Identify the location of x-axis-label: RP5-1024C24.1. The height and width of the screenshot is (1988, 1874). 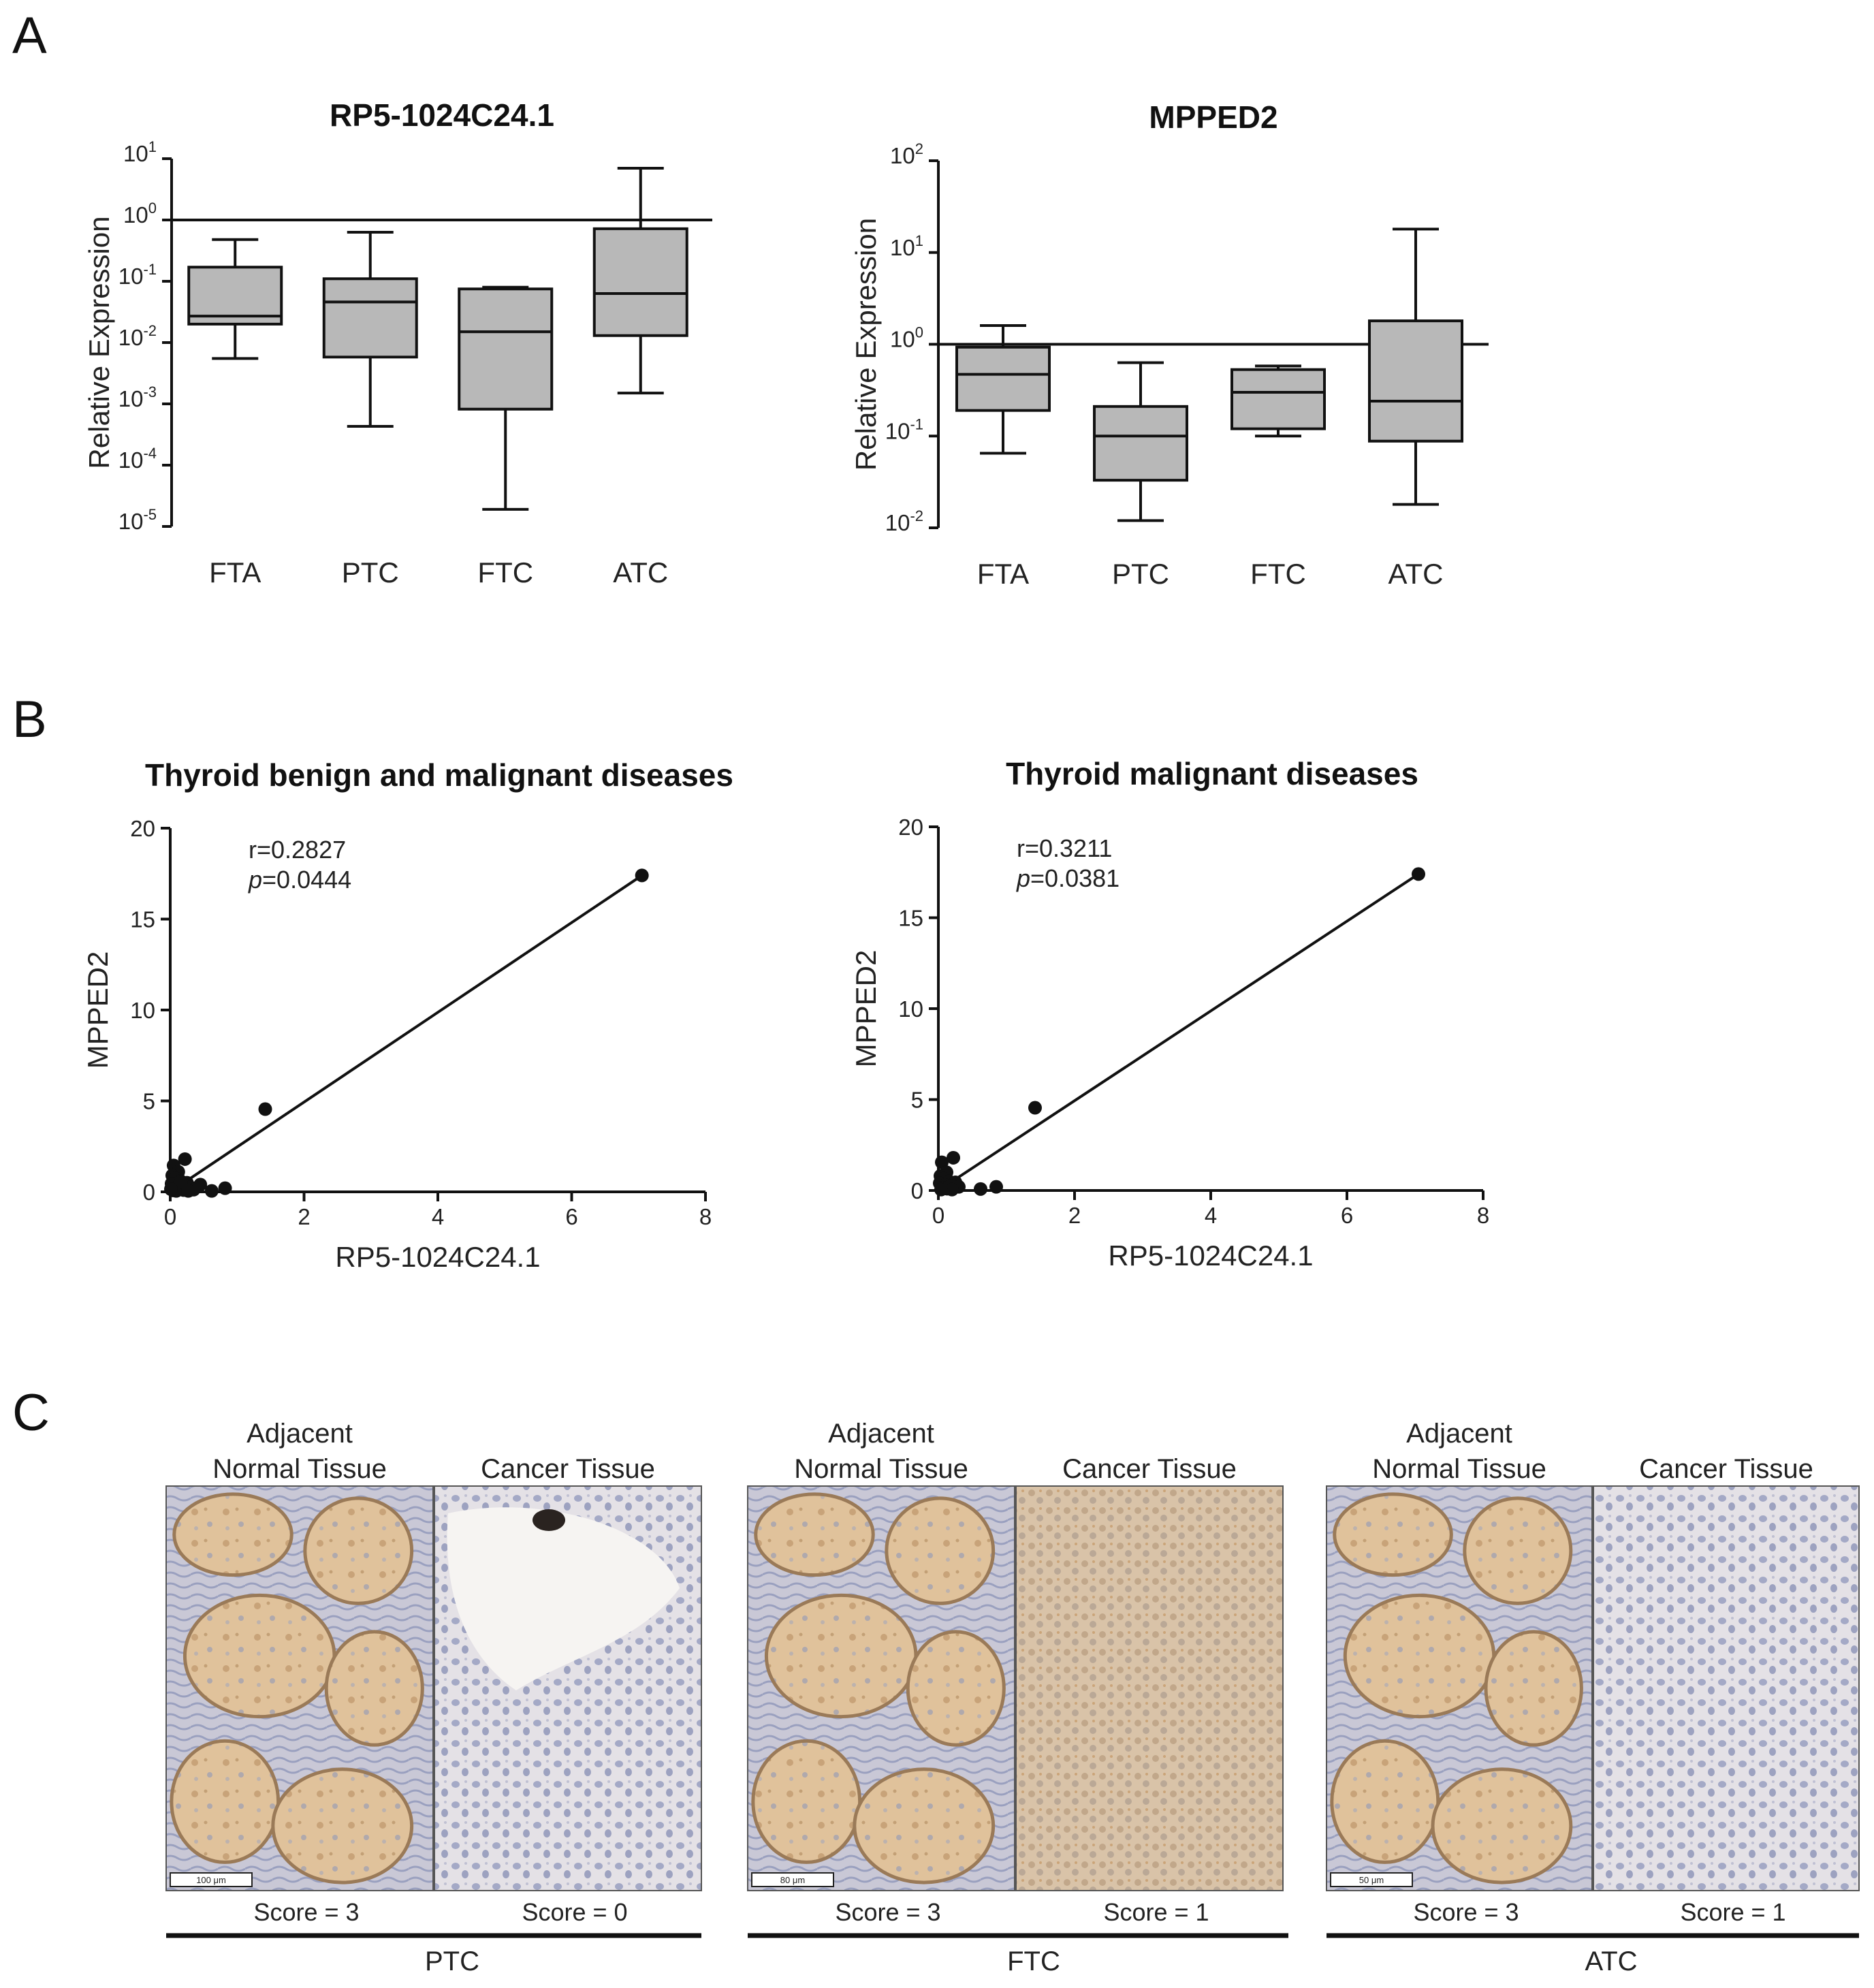
(437, 1257).